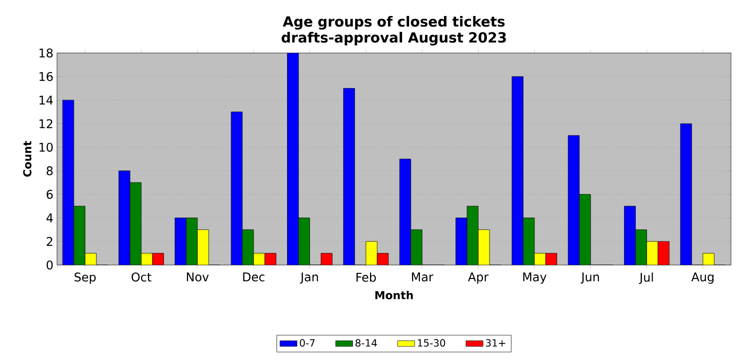 Image resolution: width=741 pixels, height=361 pixels. What do you see at coordinates (496, 343) in the screenshot?
I see `legend-label: 31+` at bounding box center [496, 343].